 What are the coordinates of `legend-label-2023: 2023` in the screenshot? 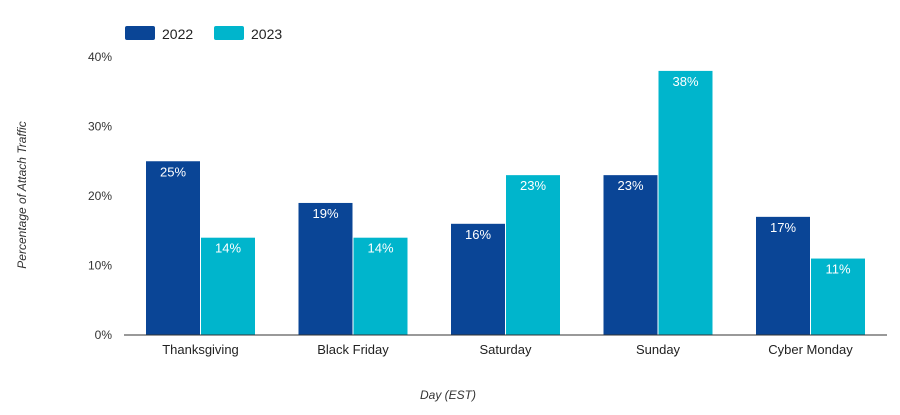 It's located at (266, 34).